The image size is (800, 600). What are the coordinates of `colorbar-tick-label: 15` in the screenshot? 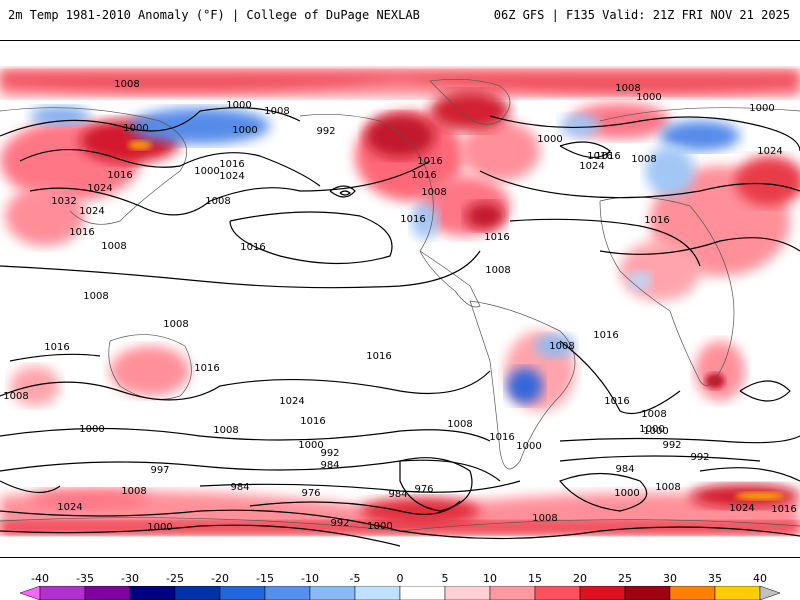 It's located at (535, 578).